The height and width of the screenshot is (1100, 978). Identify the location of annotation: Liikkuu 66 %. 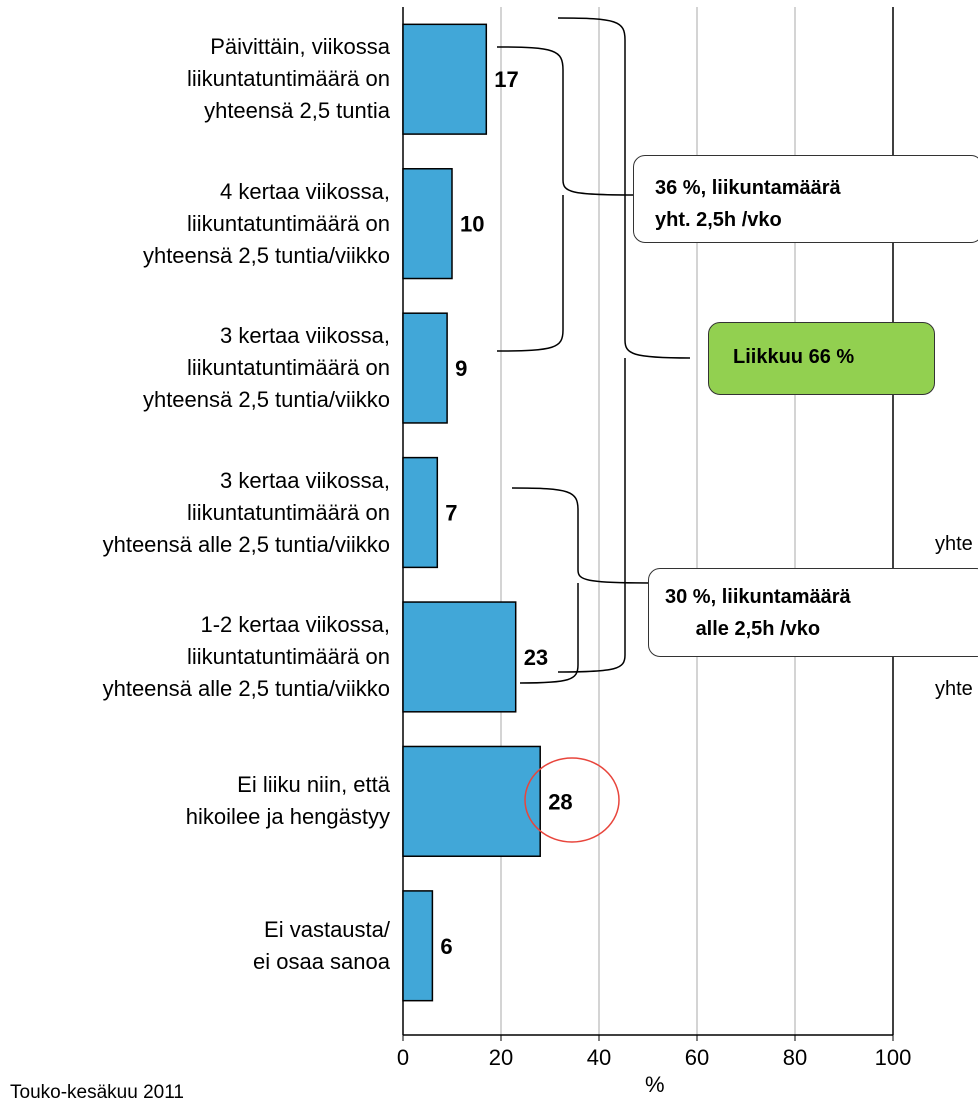
(794, 357).